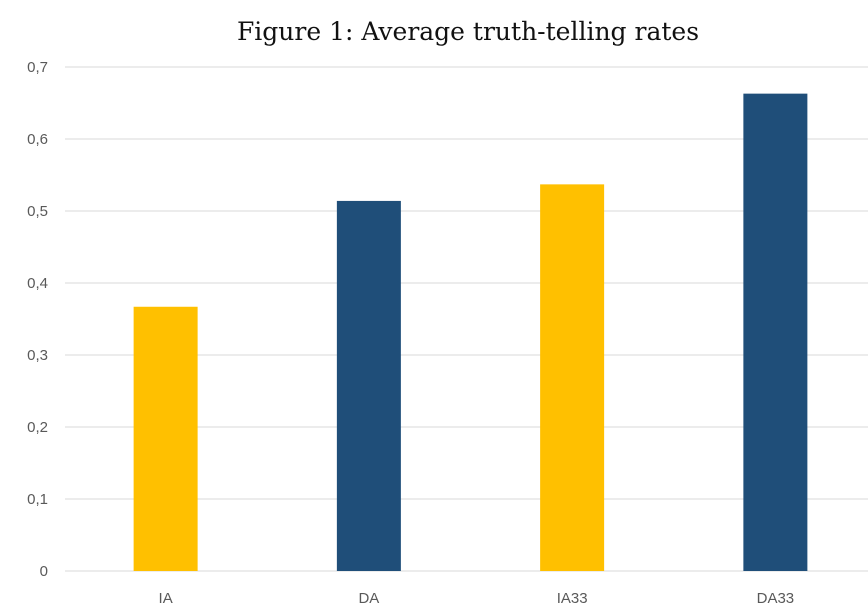  I want to click on y-tick-label: 0,2, so click(37, 427).